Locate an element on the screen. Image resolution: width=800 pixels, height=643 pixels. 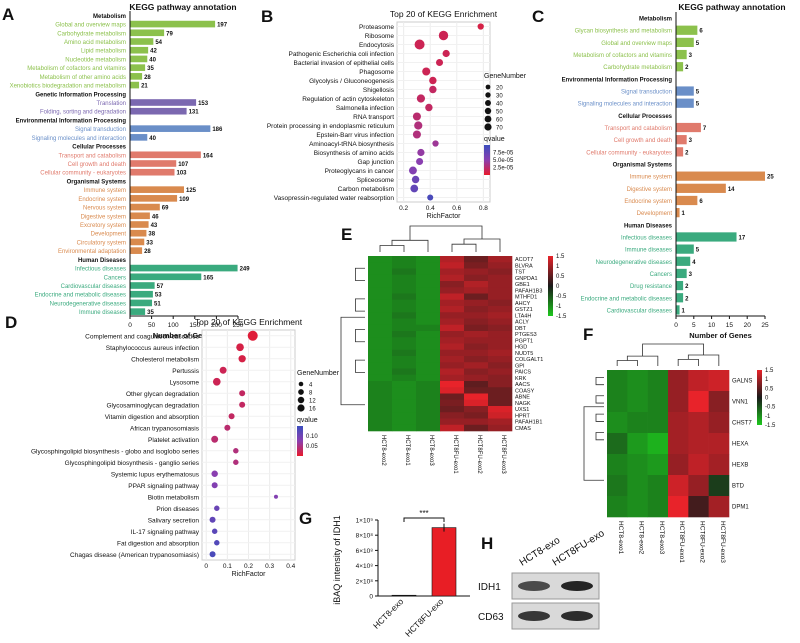
y-tick-label: 0 is located at coordinates (371, 597).